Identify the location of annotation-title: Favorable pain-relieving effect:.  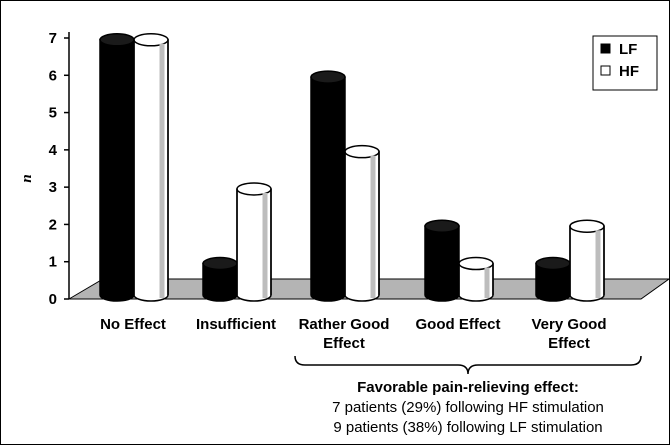
(468, 387).